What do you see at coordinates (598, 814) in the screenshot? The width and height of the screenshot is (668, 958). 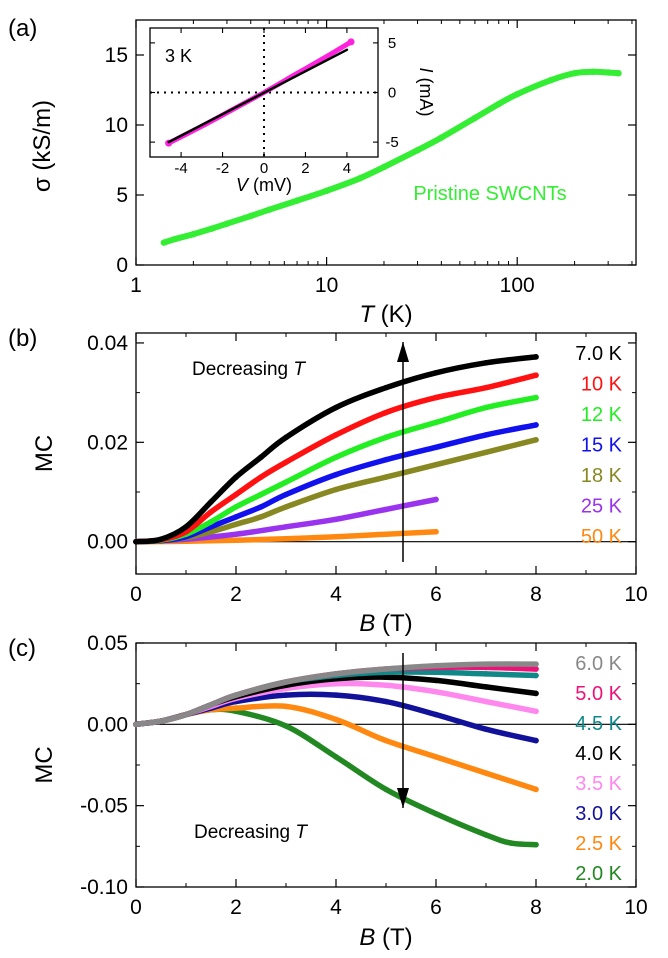 I see `legend-label: 3.0 K` at bounding box center [598, 814].